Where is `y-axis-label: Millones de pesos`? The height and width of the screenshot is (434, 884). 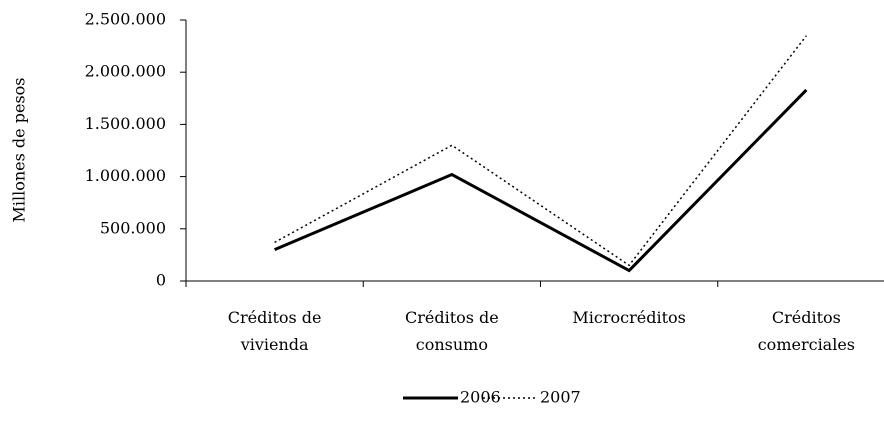
y-axis-label: Millones de pesos is located at coordinates (19, 150).